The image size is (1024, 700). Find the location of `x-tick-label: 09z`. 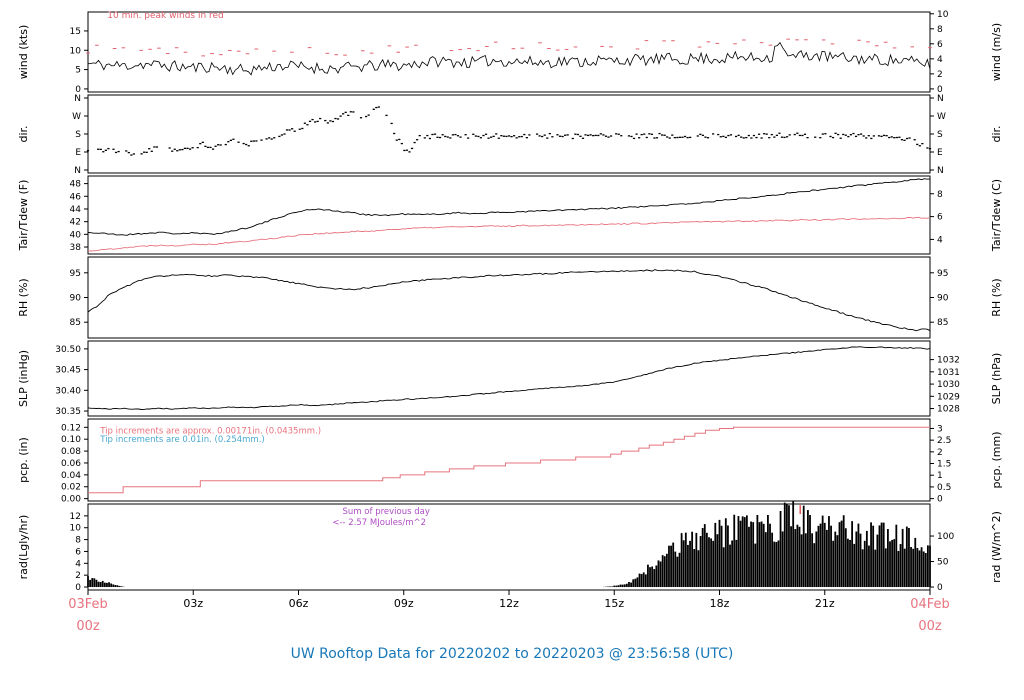

x-tick-label: 09z is located at coordinates (404, 603).